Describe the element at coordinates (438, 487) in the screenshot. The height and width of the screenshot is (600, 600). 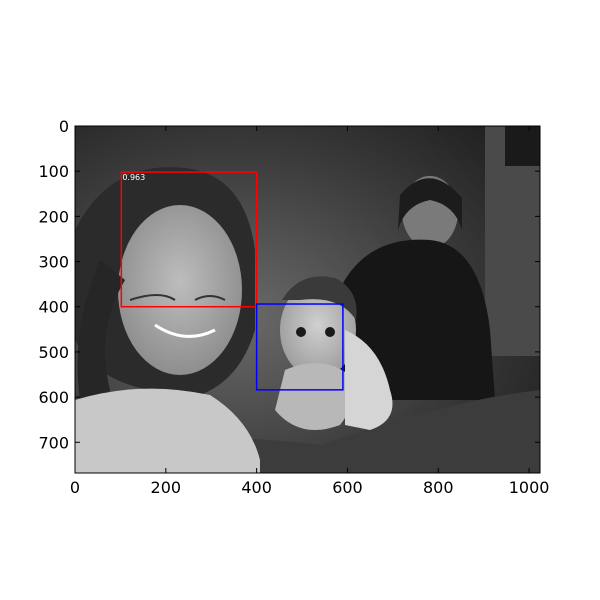
I see `x-tick-label: 800` at that location.